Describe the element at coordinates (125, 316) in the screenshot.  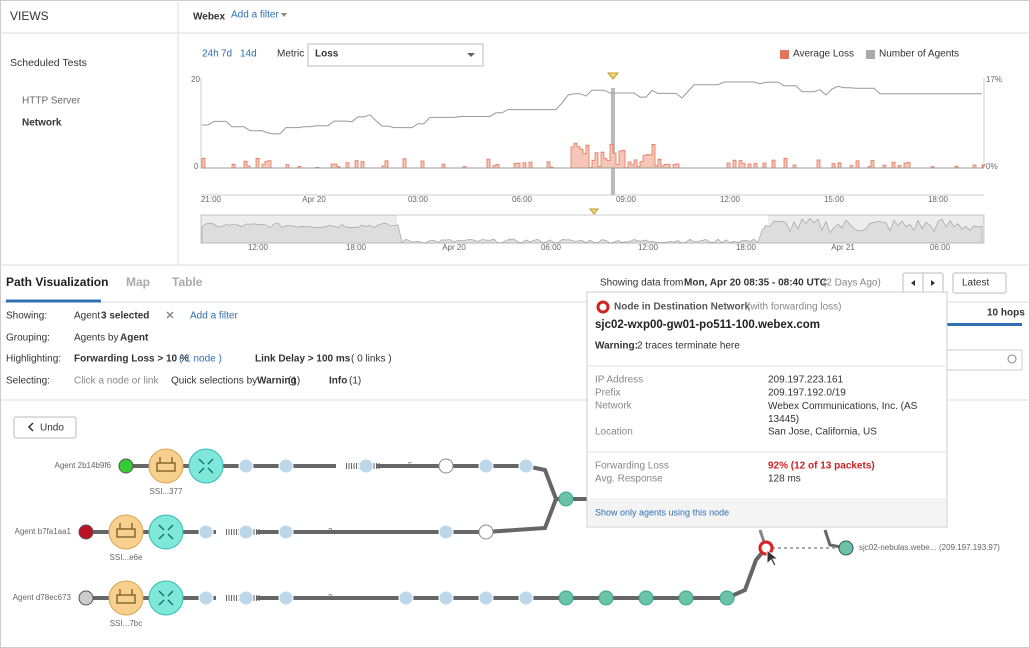
I see `label: 3 selected` at that location.